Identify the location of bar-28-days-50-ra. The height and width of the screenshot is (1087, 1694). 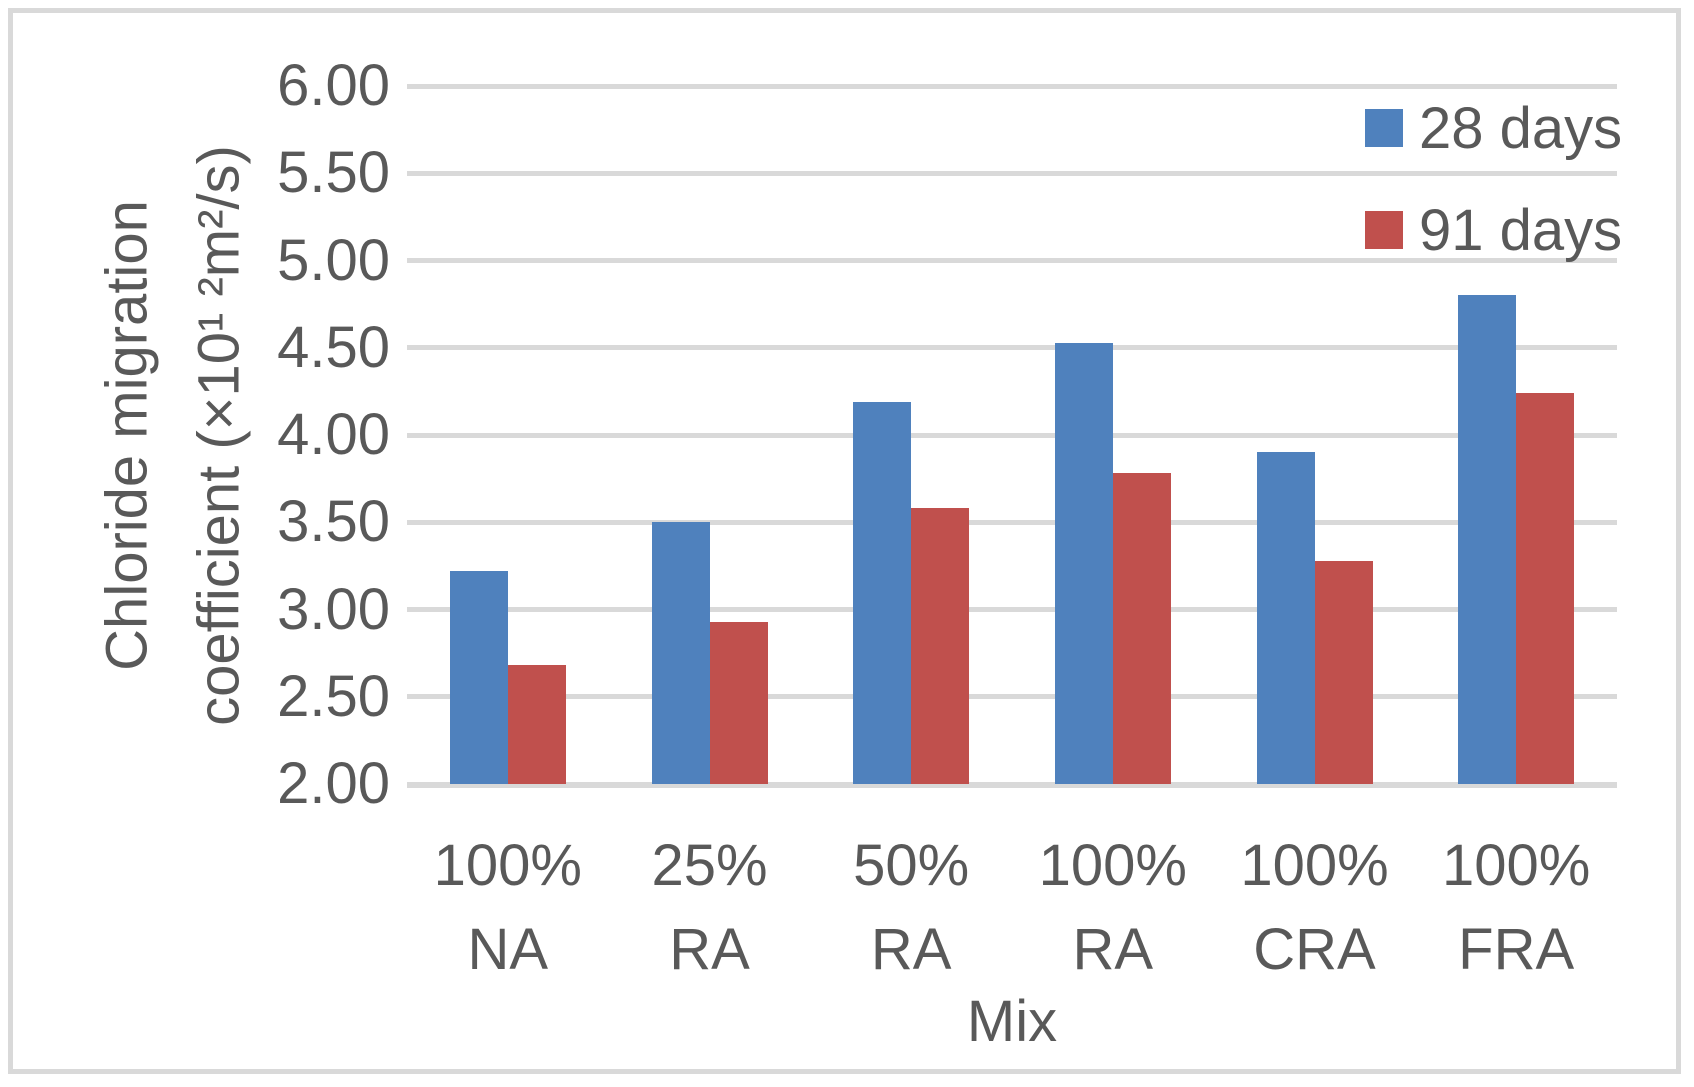
(882, 592).